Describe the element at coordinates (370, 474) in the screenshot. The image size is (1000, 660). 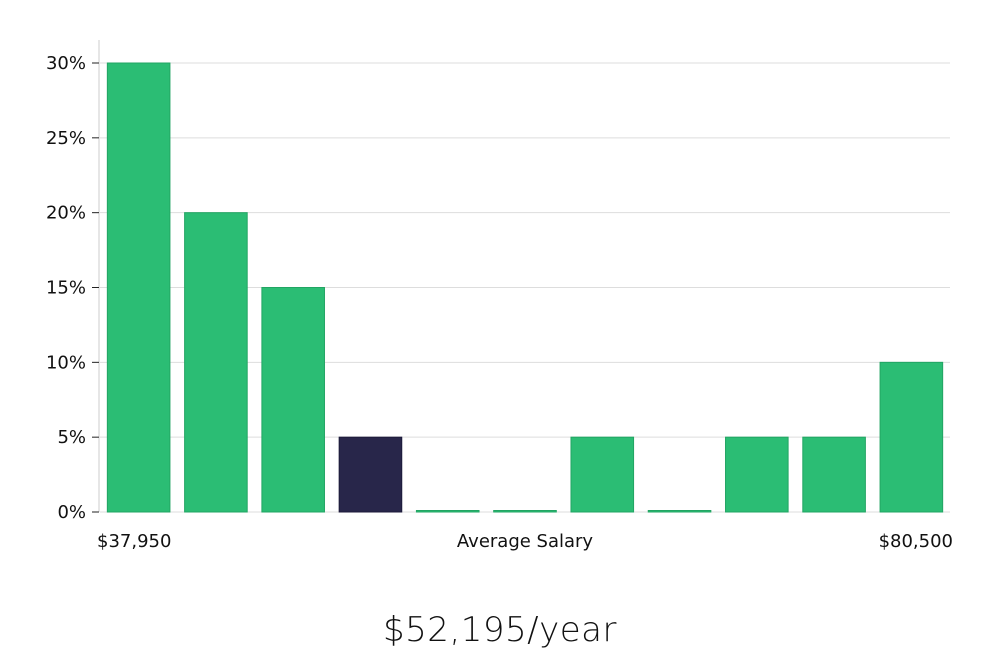
I see `bar-highlighted` at that location.